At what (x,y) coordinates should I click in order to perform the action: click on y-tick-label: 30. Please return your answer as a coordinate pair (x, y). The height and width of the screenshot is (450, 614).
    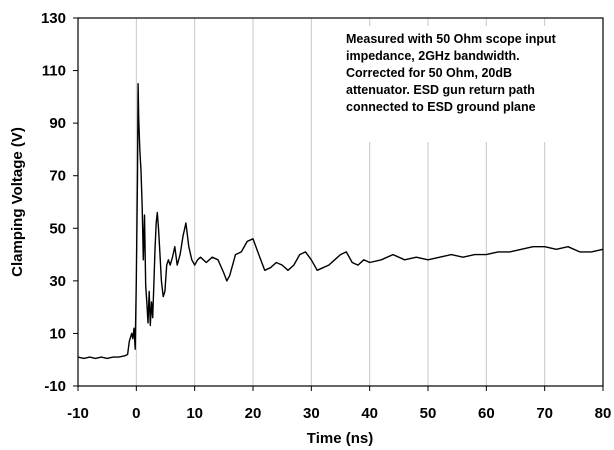
    Looking at the image, I should click on (57, 281).